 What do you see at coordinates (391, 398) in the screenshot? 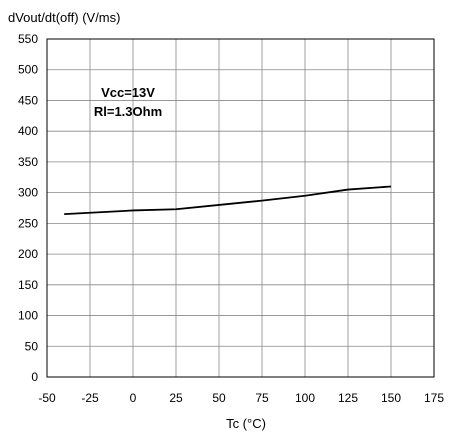
I see `x-tick-label: 150` at bounding box center [391, 398].